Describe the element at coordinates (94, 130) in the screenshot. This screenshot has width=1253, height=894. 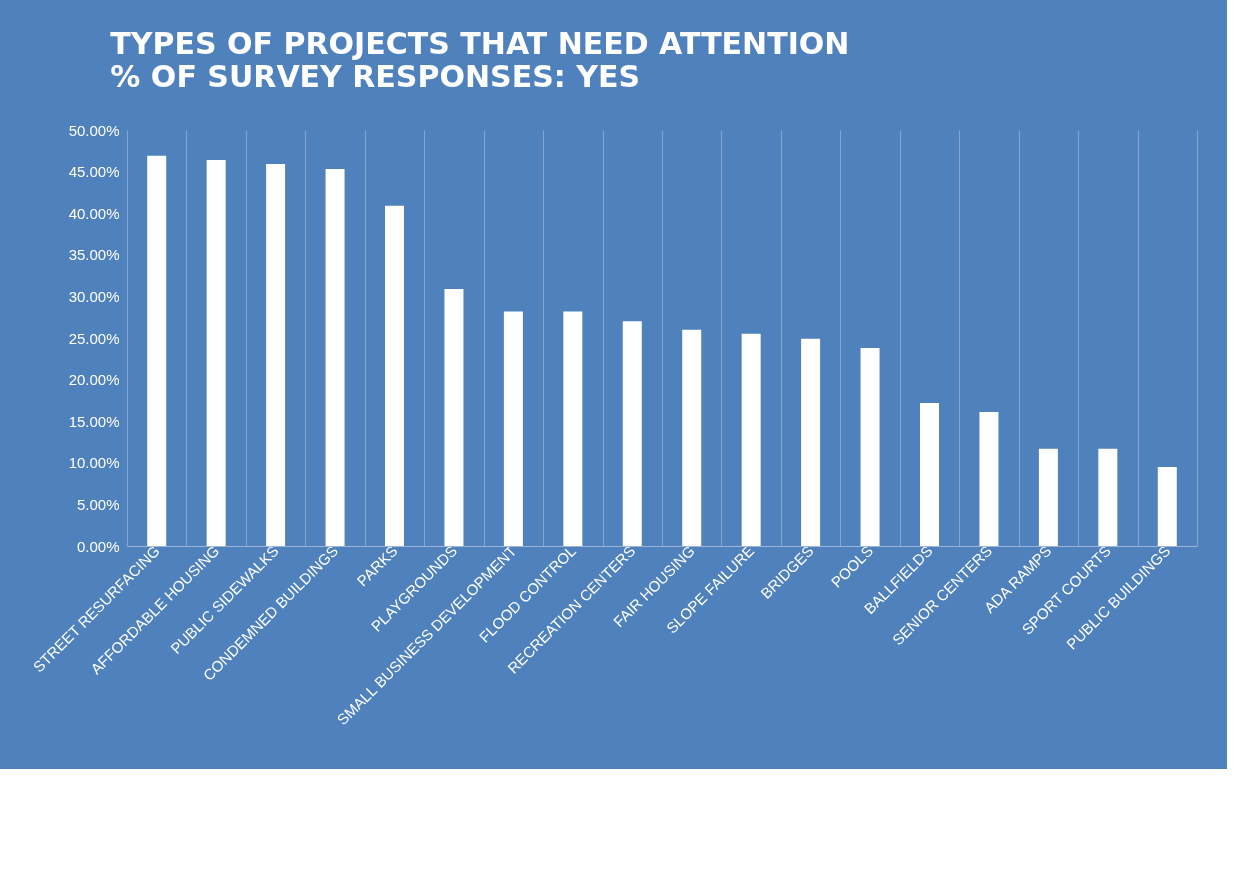
I see `y-tick-label: 50.00%` at that location.